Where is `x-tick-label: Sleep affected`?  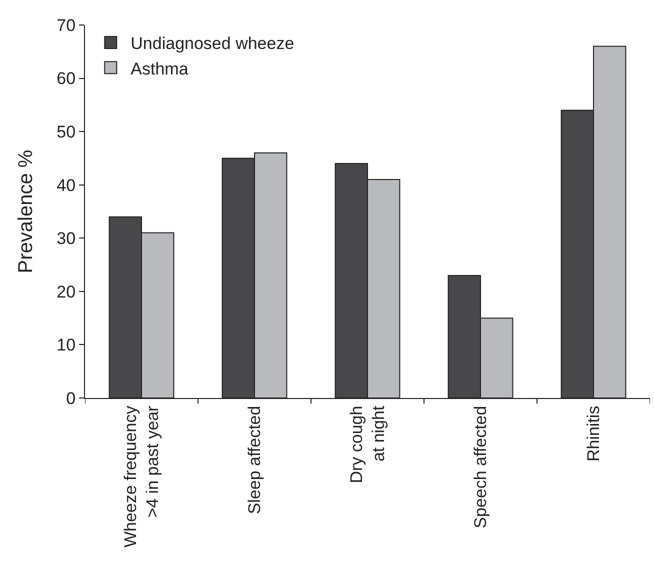
x-tick-label: Sleep affected is located at coordinates (254, 460).